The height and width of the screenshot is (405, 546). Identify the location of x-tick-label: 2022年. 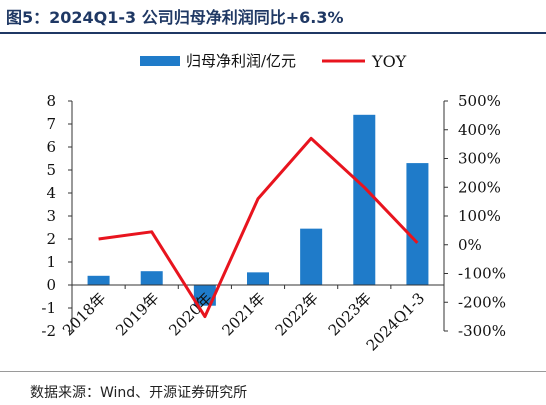
(297, 314).